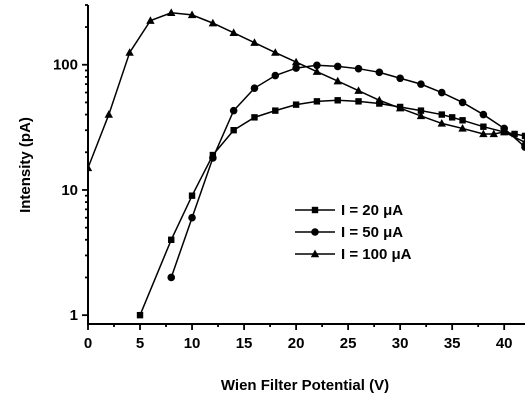 This screenshot has height=398, width=525. I want to click on legend-label: I = 20 μA, so click(372, 210).